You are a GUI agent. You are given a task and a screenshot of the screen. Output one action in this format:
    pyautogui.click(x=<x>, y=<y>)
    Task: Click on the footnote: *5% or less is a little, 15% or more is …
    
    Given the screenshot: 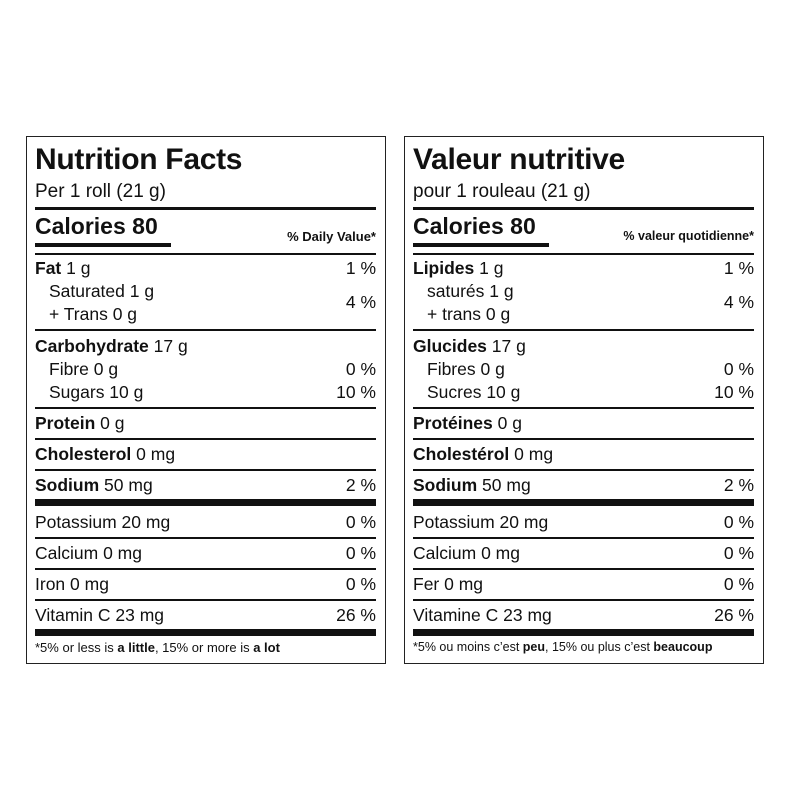 What is the action you would take?
    pyautogui.click(x=157, y=647)
    